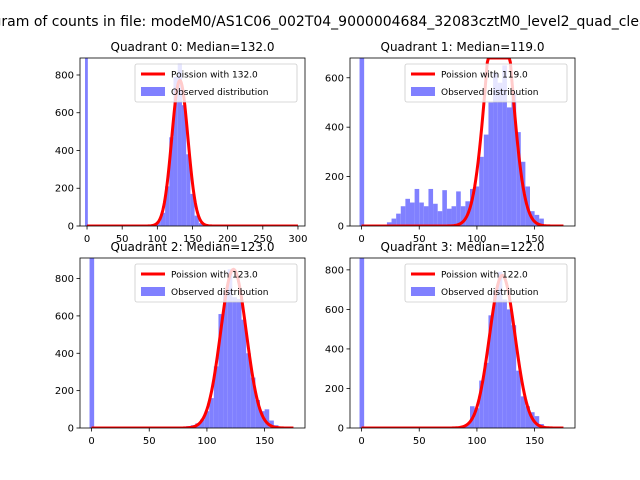 The width and height of the screenshot is (640, 480). What do you see at coordinates (214, 76) in the screenshot?
I see `legend-label-poisson: Poission with 132.0` at bounding box center [214, 76].